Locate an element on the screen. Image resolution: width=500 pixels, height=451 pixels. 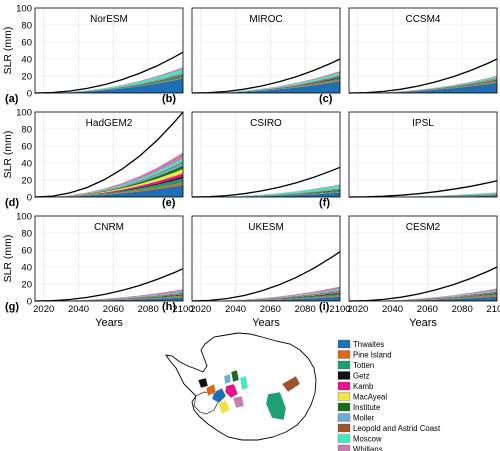
area-institute is located at coordinates (109, 181).